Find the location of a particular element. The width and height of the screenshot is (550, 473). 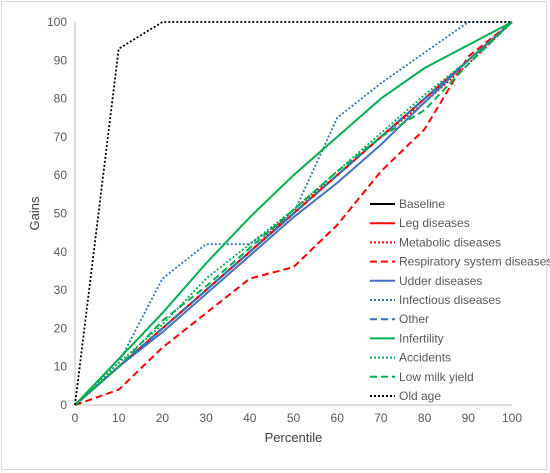

x-tick-label: 50 is located at coordinates (294, 418).